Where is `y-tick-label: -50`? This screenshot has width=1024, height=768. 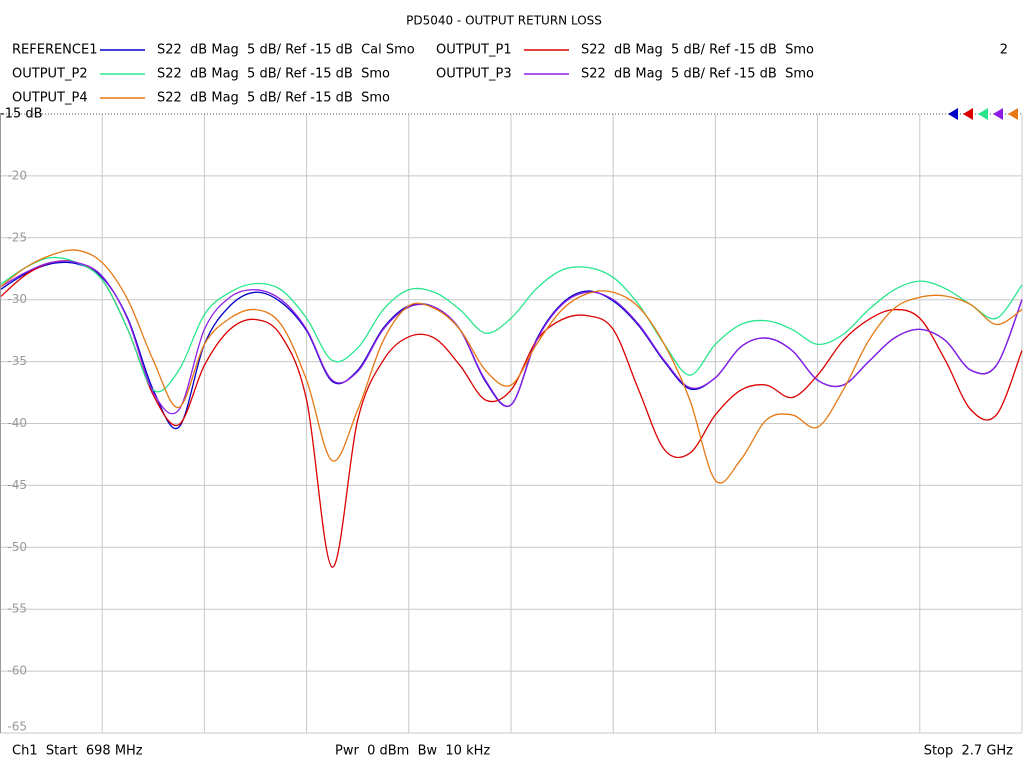
y-tick-label: -50 is located at coordinates (17, 547).